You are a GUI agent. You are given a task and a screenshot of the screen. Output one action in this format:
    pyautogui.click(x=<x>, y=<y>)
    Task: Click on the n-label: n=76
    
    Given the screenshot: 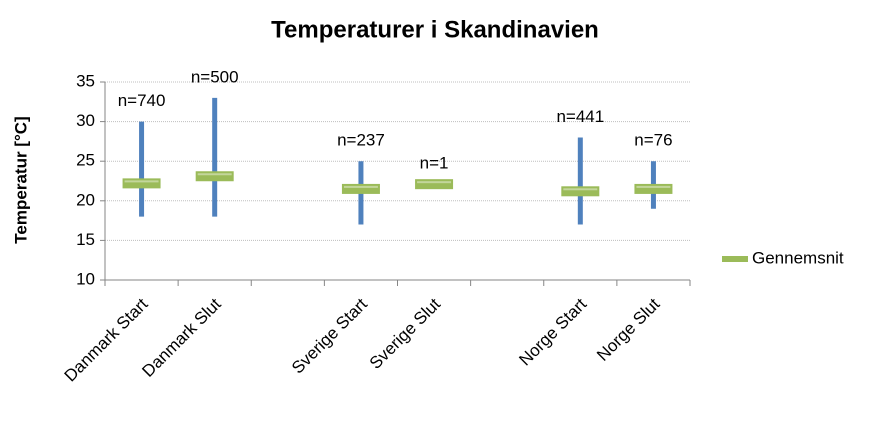 What is the action you would take?
    pyautogui.click(x=653, y=140)
    